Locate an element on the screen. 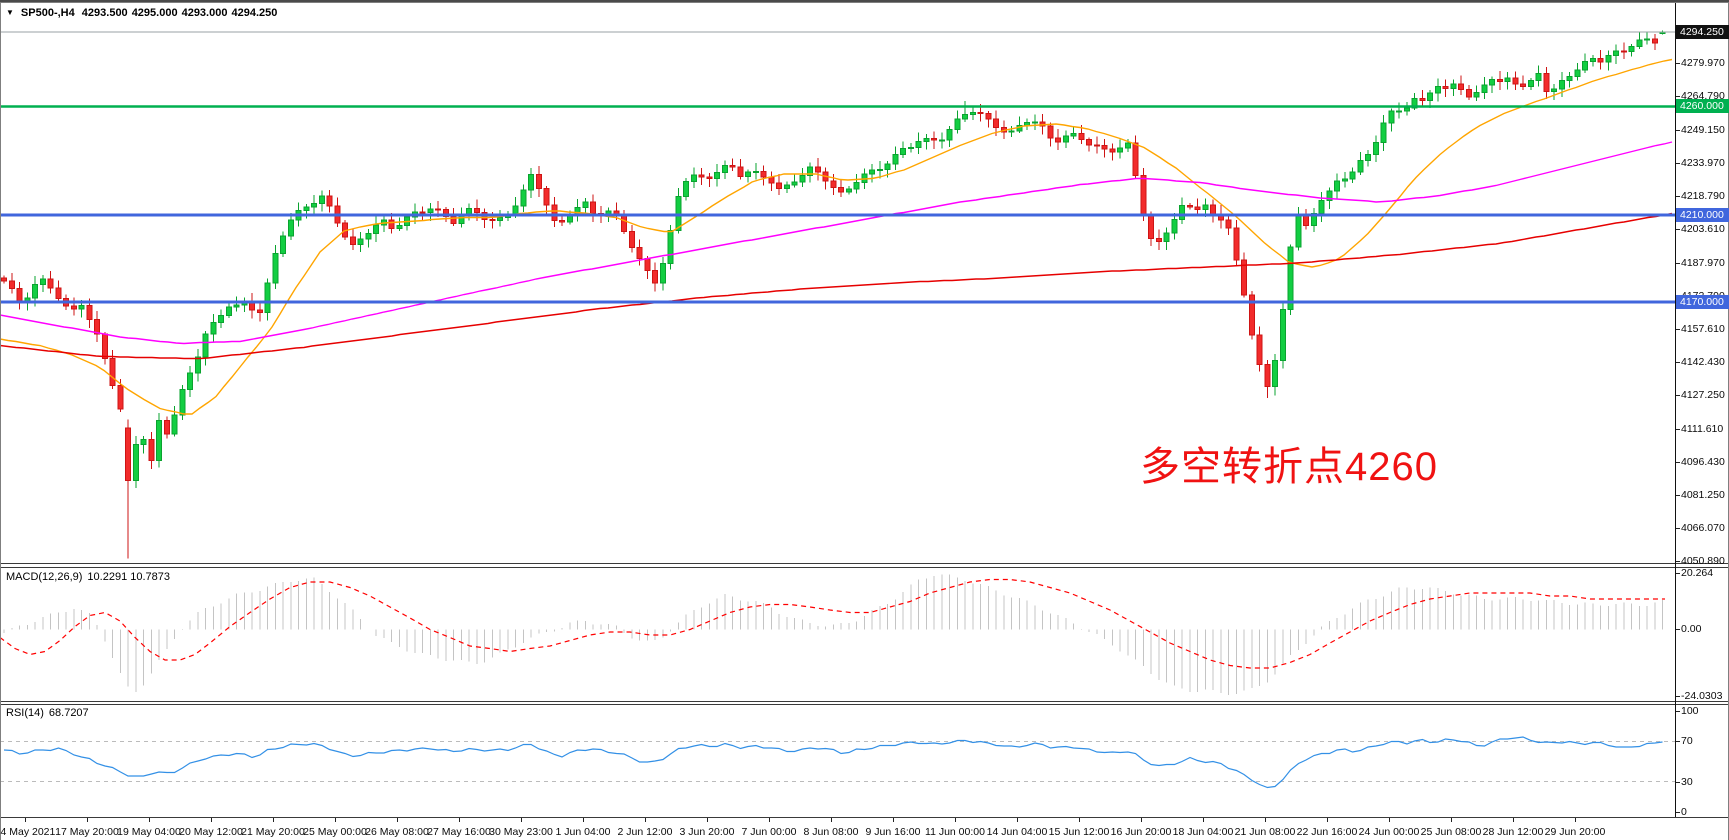 The image size is (1729, 840). time-axis-label: 19 May 04:00 is located at coordinates (149, 832).